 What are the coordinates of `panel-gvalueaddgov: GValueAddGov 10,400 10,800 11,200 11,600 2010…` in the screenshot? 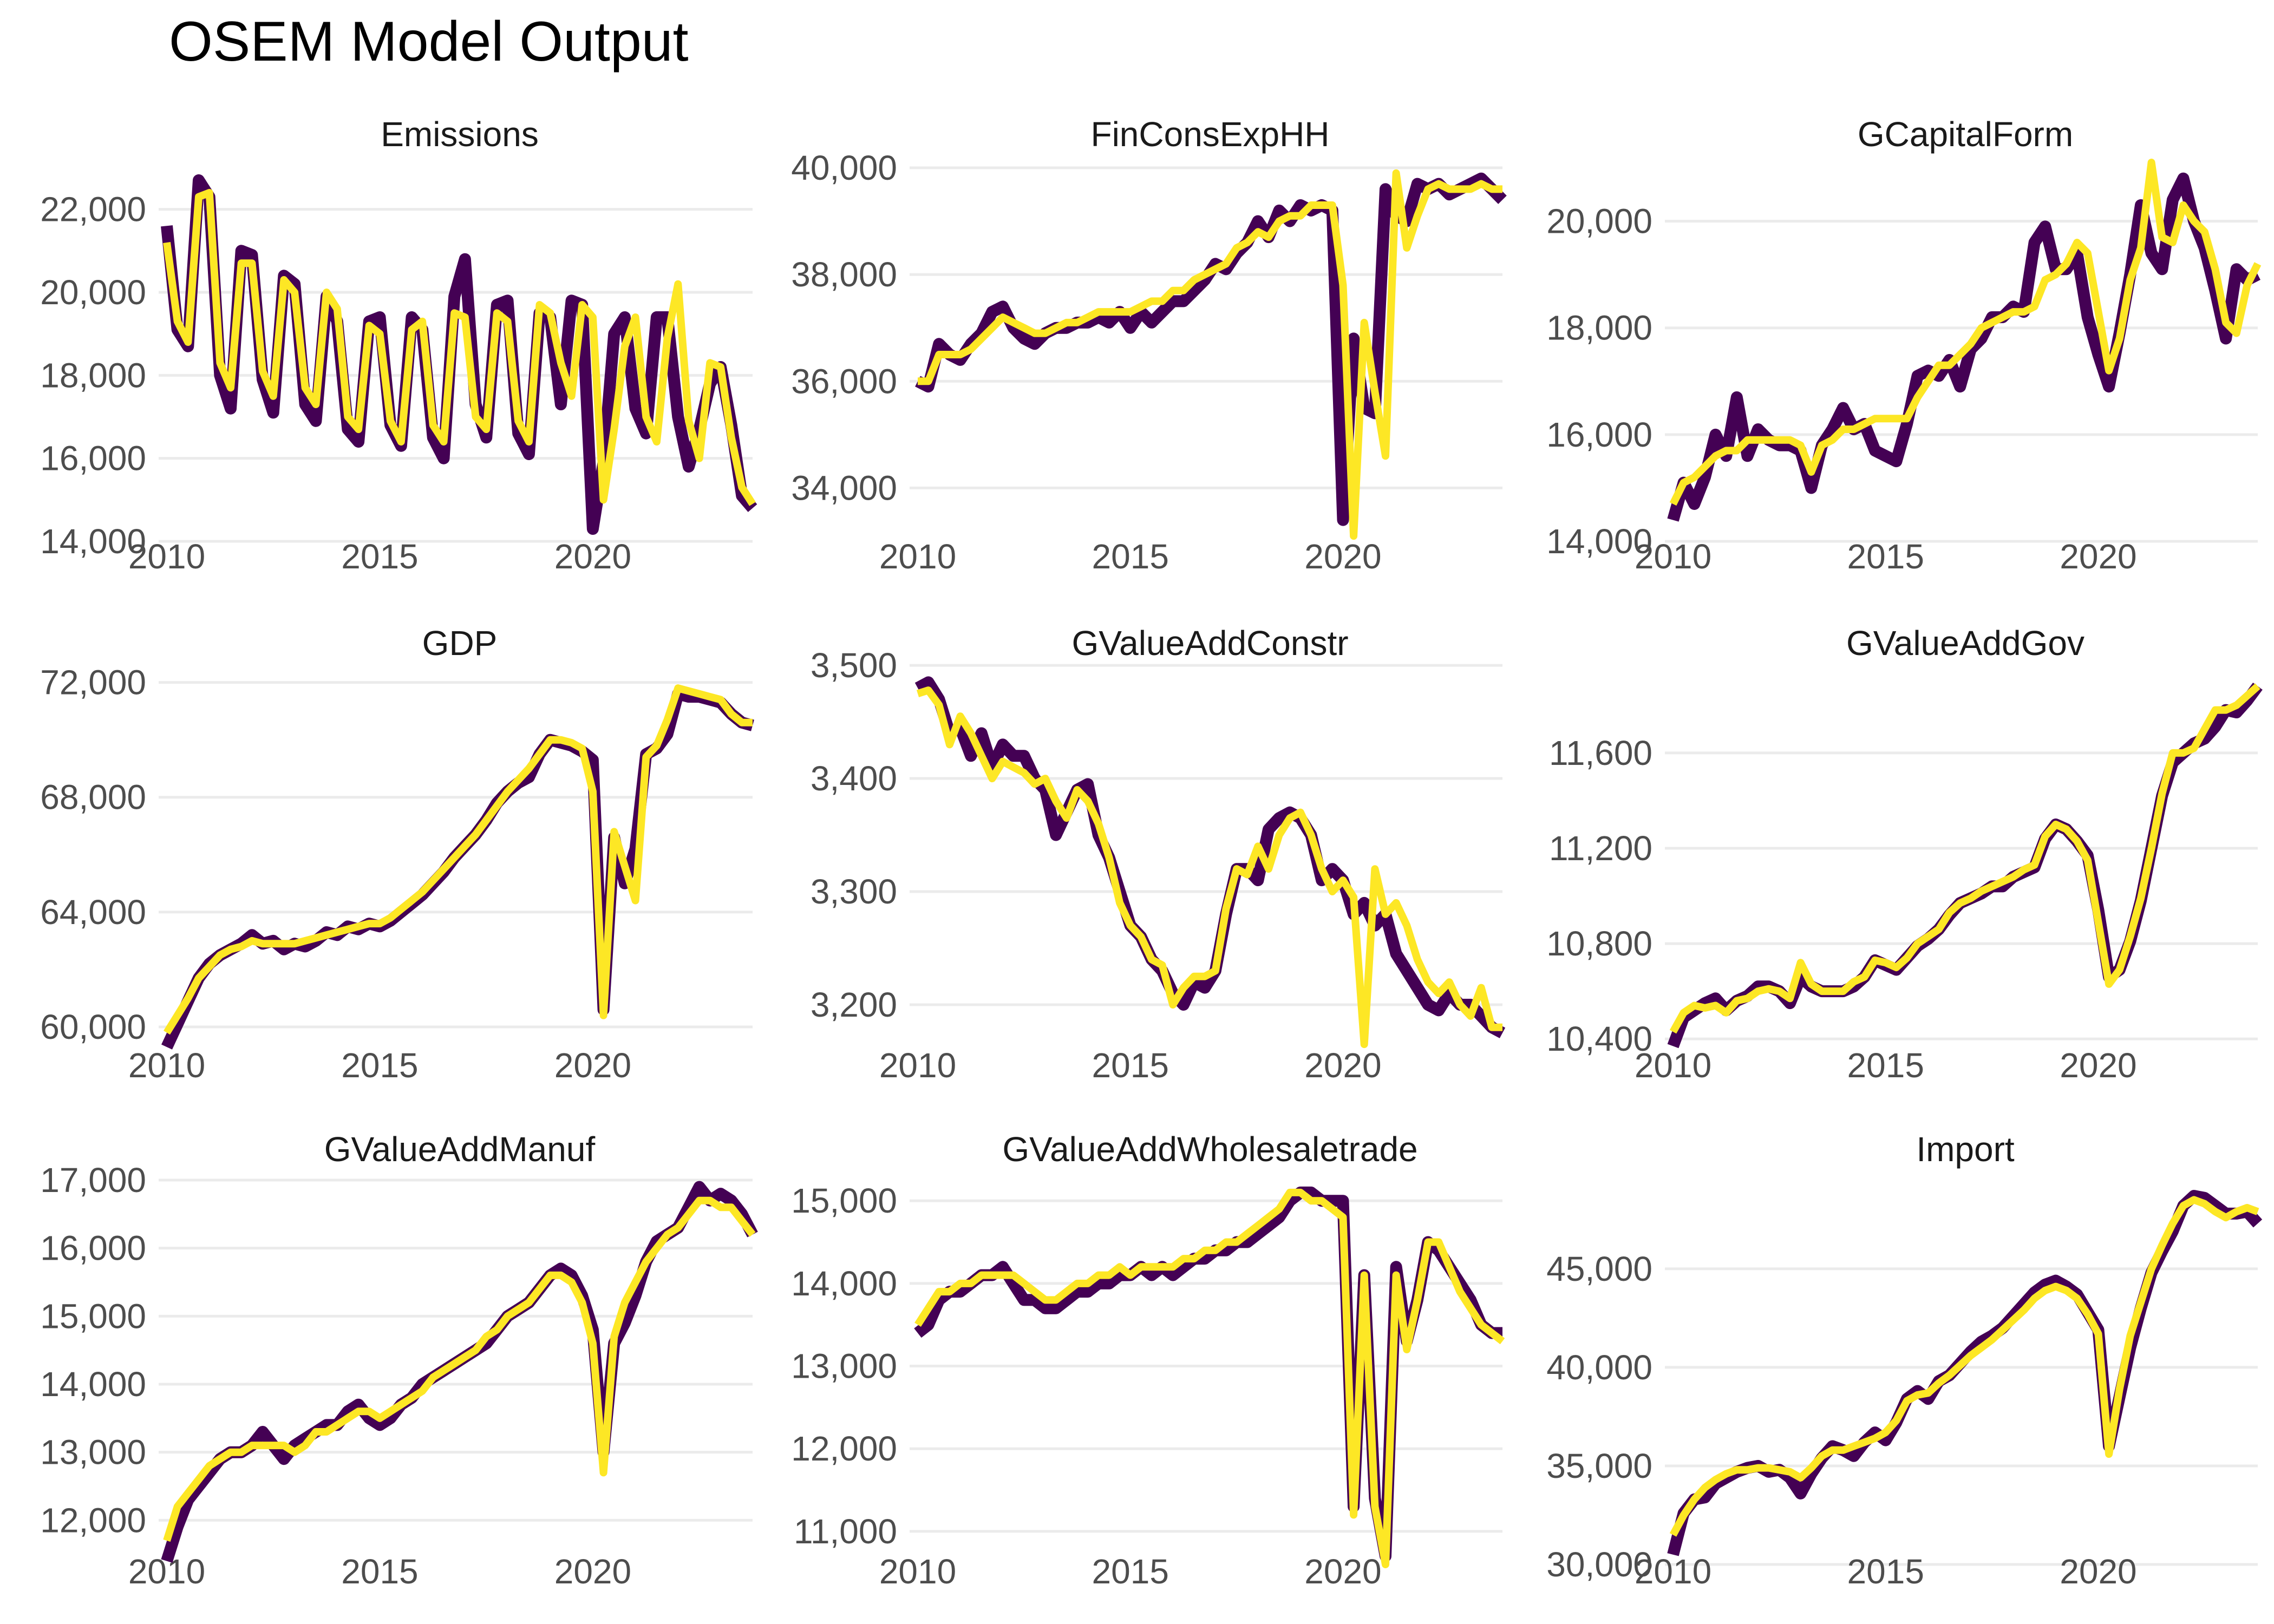 It's located at (1905, 854).